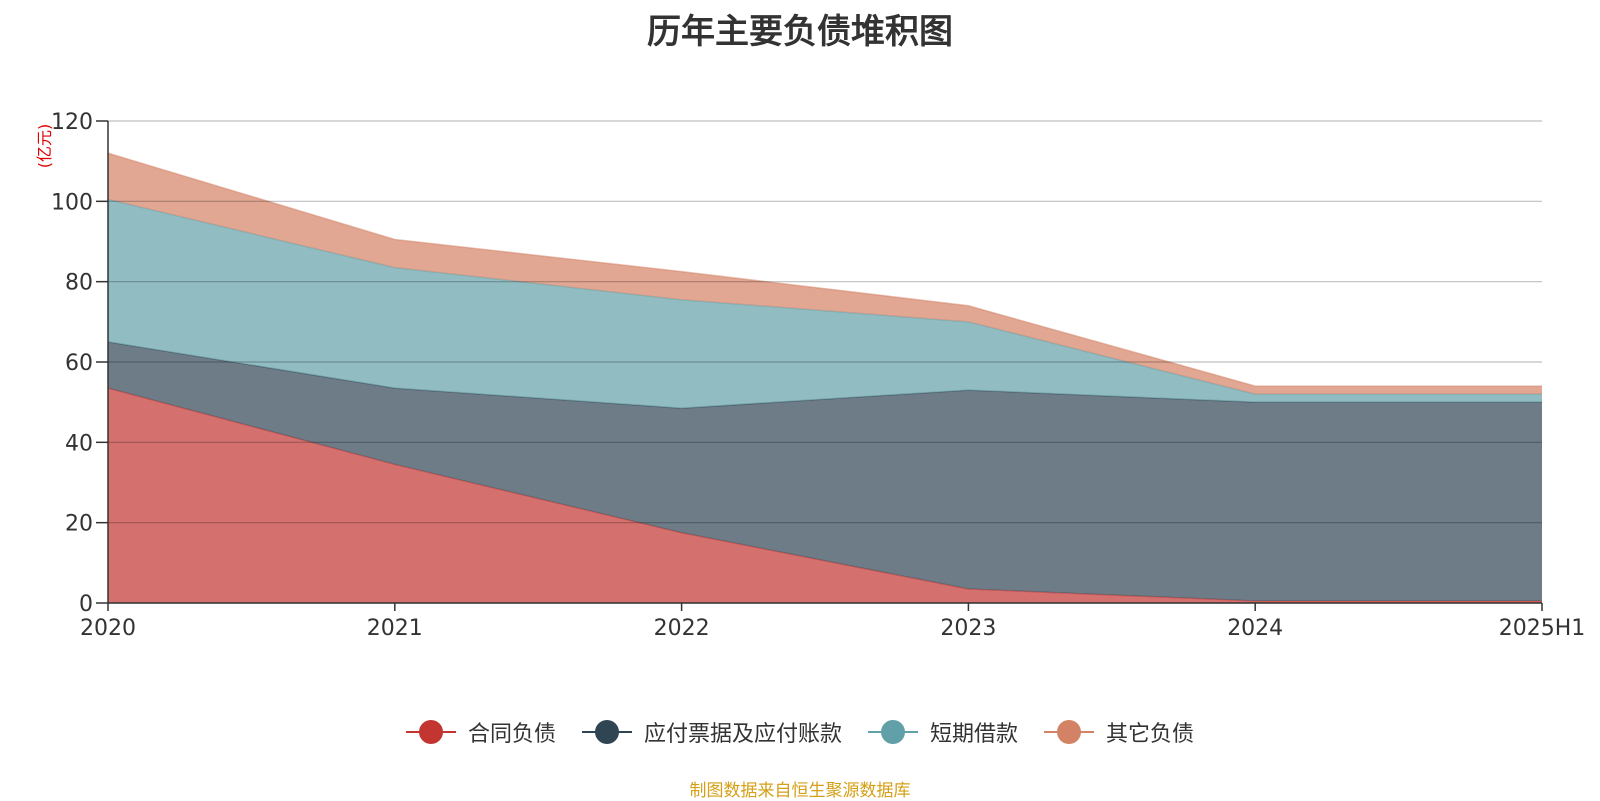 The width and height of the screenshot is (1600, 801). I want to click on legend-label: 短期借款, so click(974, 734).